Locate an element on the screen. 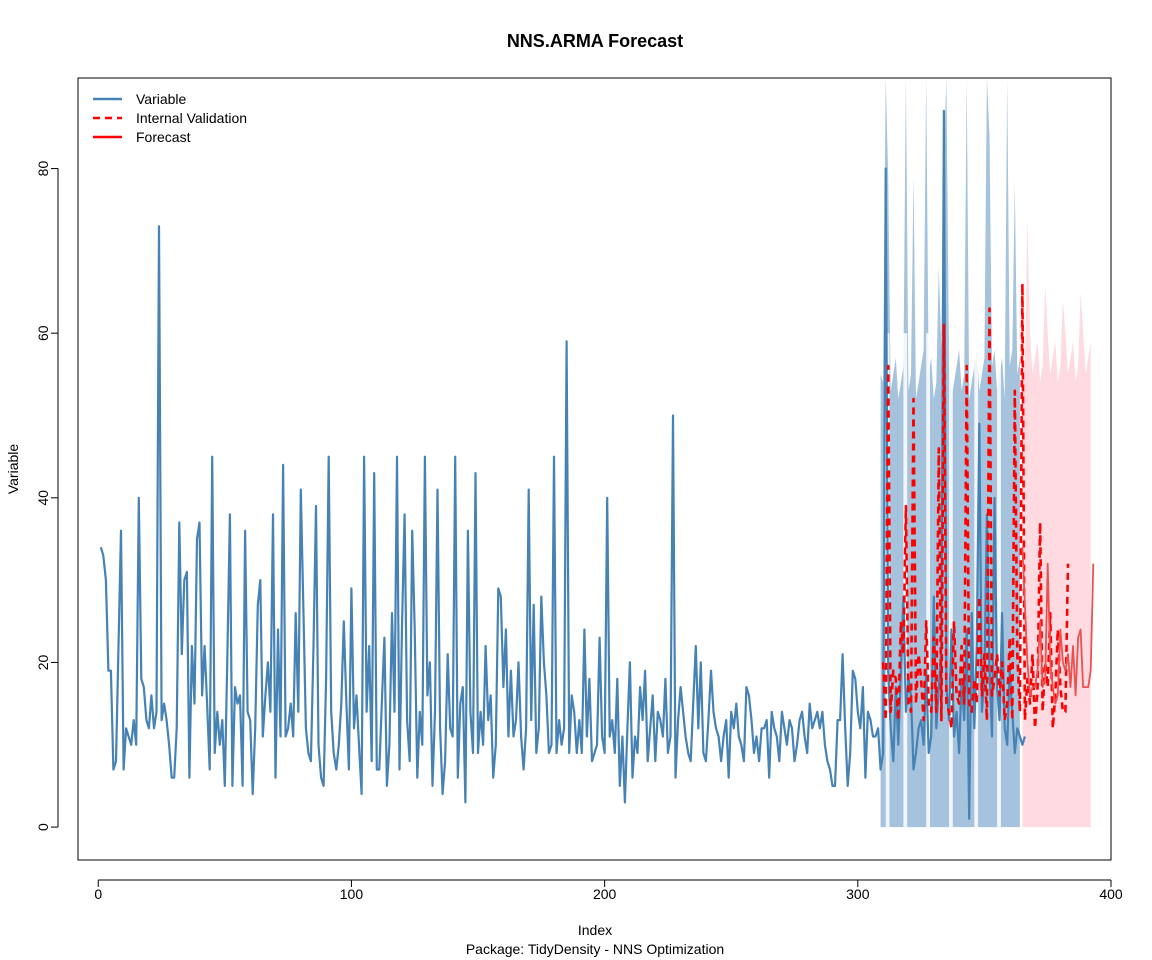 The image size is (1152, 960). x-axis: 0 100 200 300 400 is located at coordinates (608, 890).